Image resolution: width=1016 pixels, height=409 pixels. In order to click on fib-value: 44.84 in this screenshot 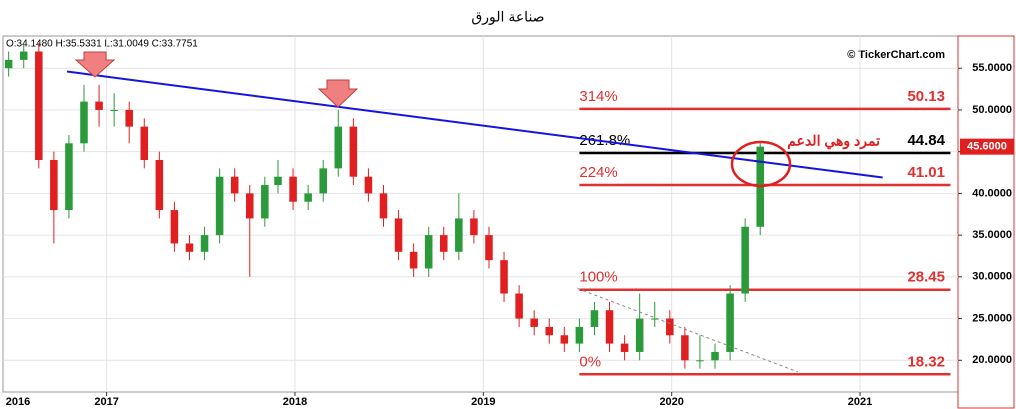, I will do `click(926, 140)`.